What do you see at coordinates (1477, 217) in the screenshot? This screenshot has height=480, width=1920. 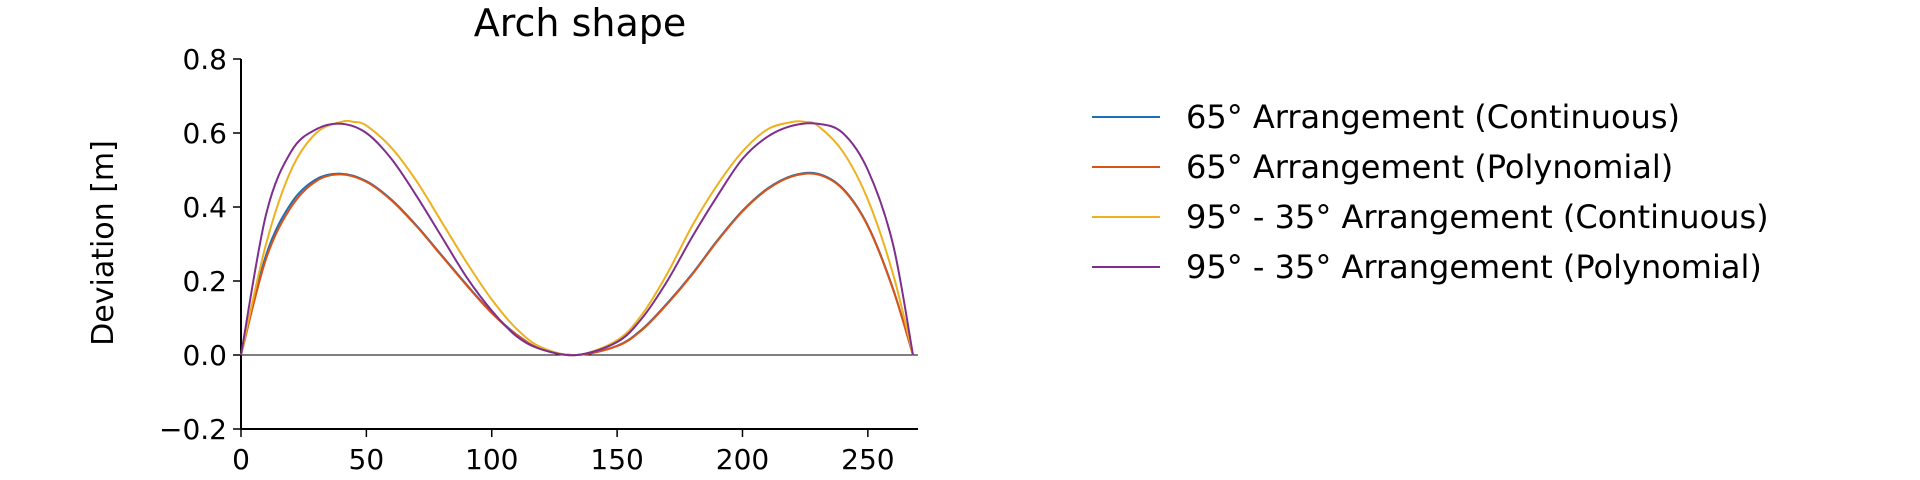 I see `legend-label-3: 95° - 35° Arrangement (Continuous)` at bounding box center [1477, 217].